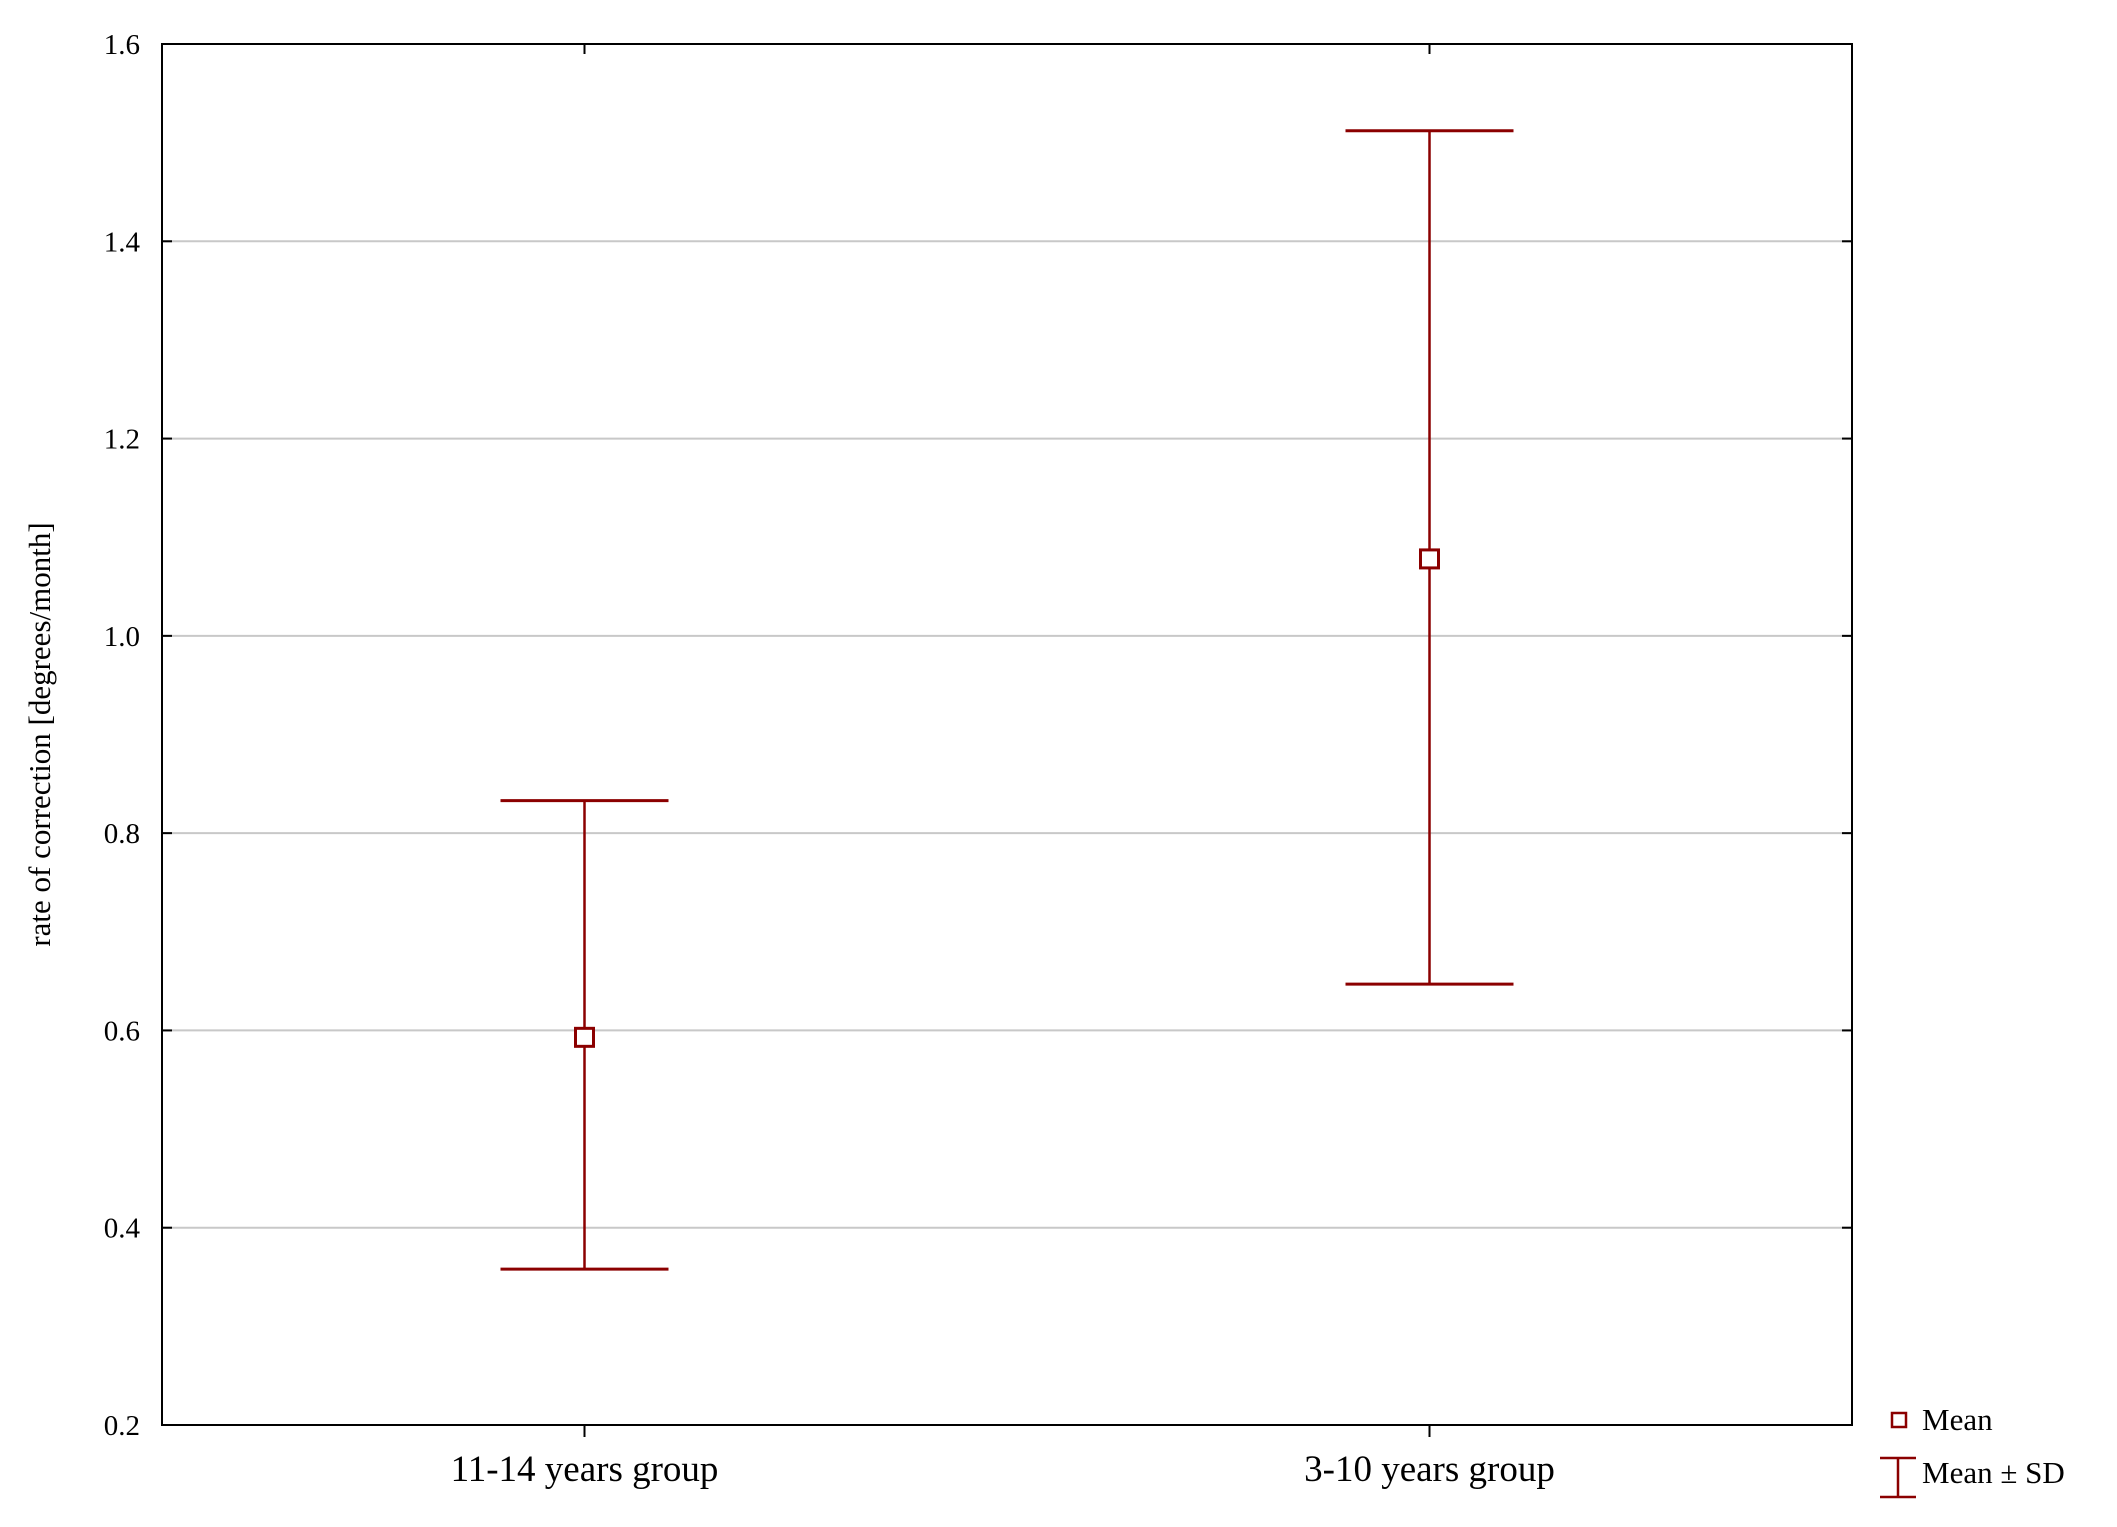 The width and height of the screenshot is (2117, 1527). I want to click on y-tick-labels: 0.2 0.4 0.6 0.8 1.0 1.2 1.4 1.6, so click(122, 735).